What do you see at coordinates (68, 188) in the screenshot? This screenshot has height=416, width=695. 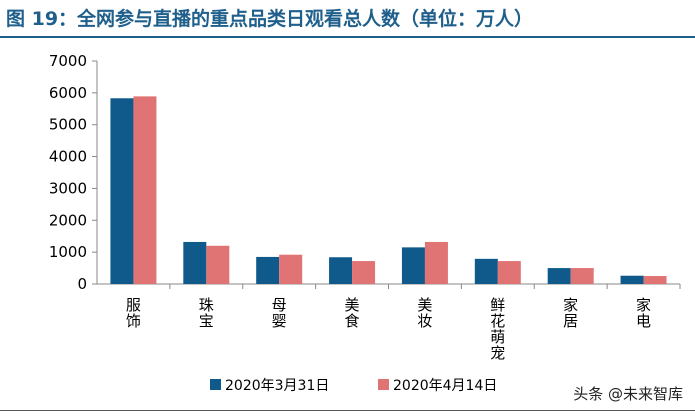 I see `y-tick-label: 3000` at bounding box center [68, 188].